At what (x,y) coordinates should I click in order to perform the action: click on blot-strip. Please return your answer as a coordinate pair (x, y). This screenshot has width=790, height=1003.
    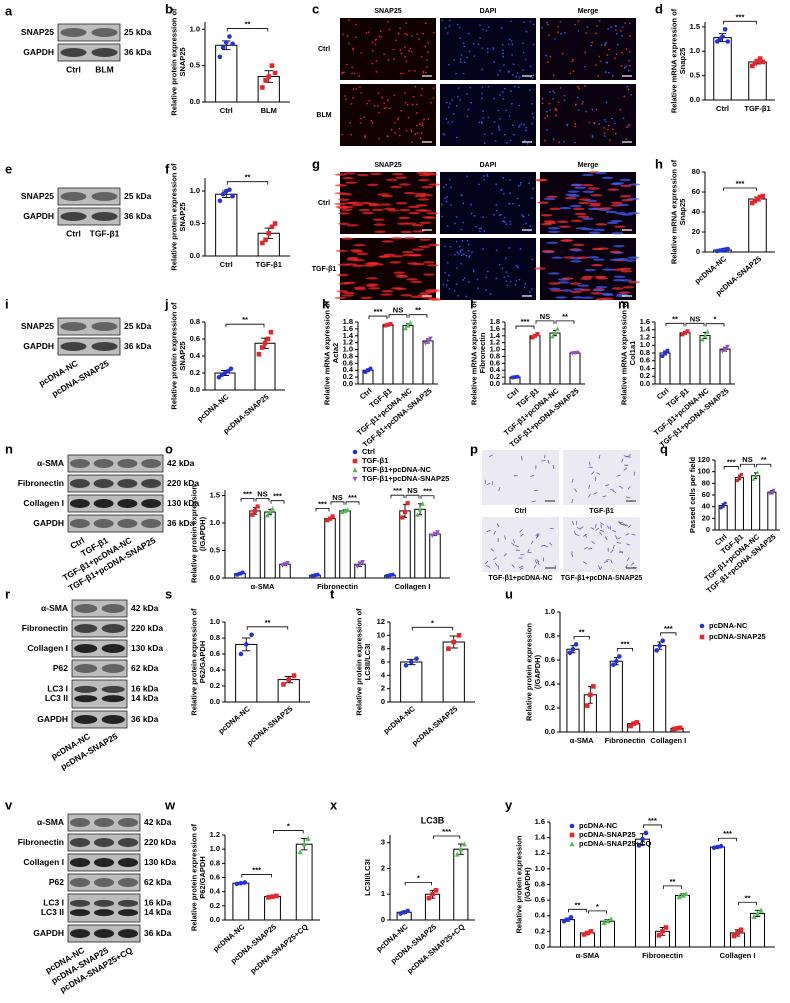
    Looking at the image, I should click on (115, 523).